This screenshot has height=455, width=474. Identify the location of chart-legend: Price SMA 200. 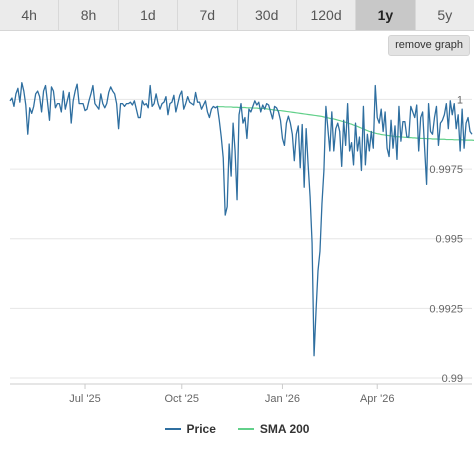
(237, 429).